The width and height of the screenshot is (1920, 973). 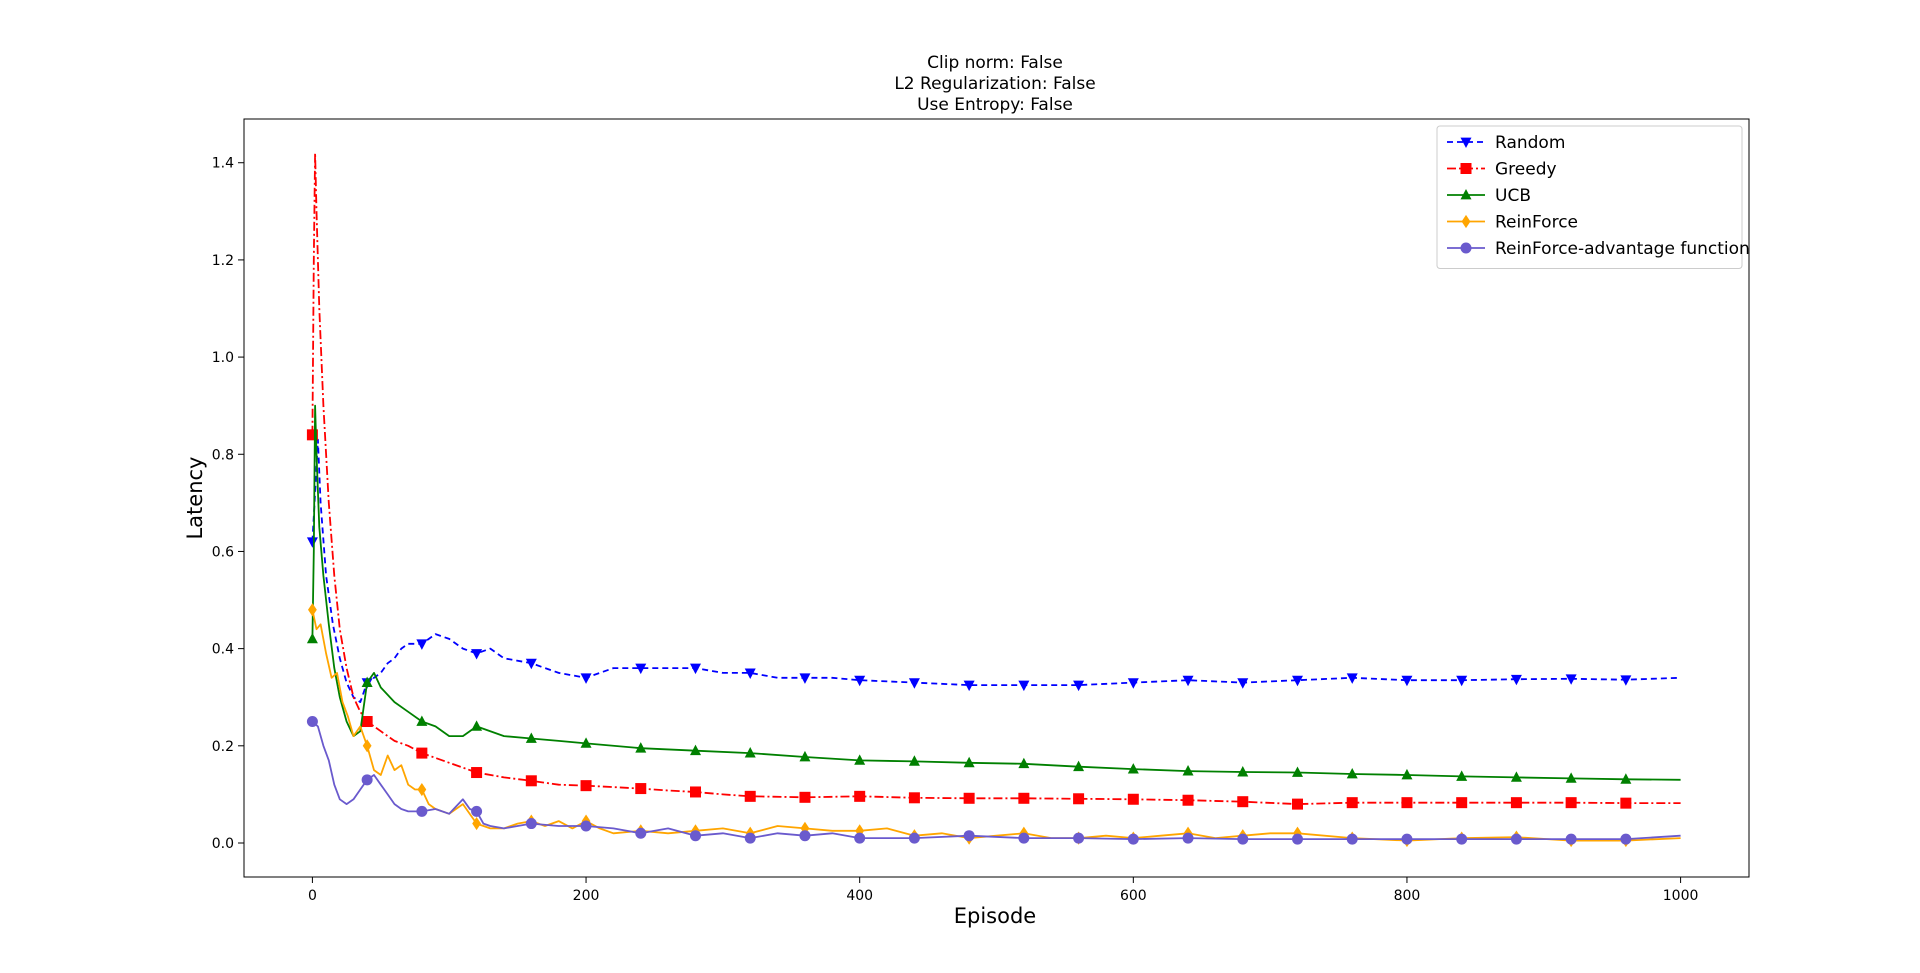 What do you see at coordinates (223, 261) in the screenshot?
I see `y-tick-label: 1.2` at bounding box center [223, 261].